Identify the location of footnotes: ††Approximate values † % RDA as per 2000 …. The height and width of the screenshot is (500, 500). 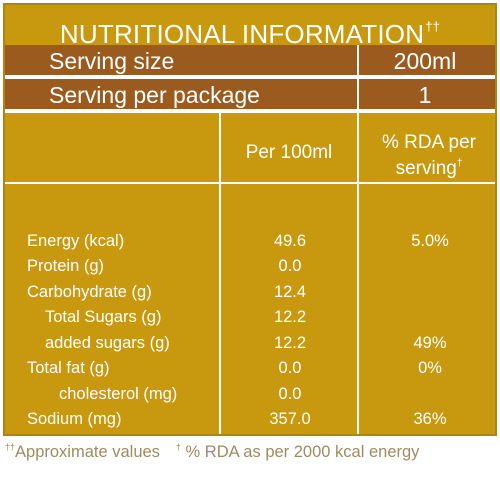
(212, 452).